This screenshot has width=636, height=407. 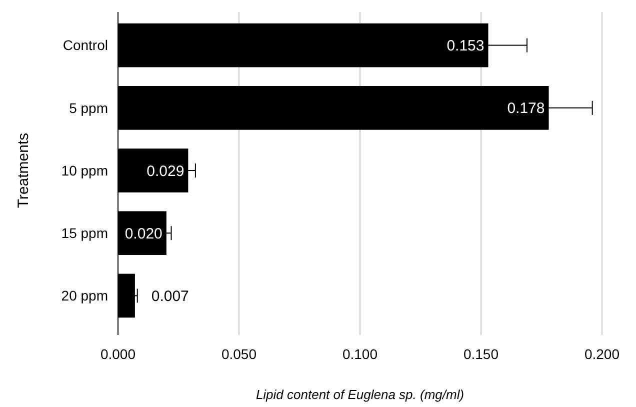 I want to click on x-axis-title: Lipid content of Euglena sp. (mg/ml), so click(x=360, y=394).